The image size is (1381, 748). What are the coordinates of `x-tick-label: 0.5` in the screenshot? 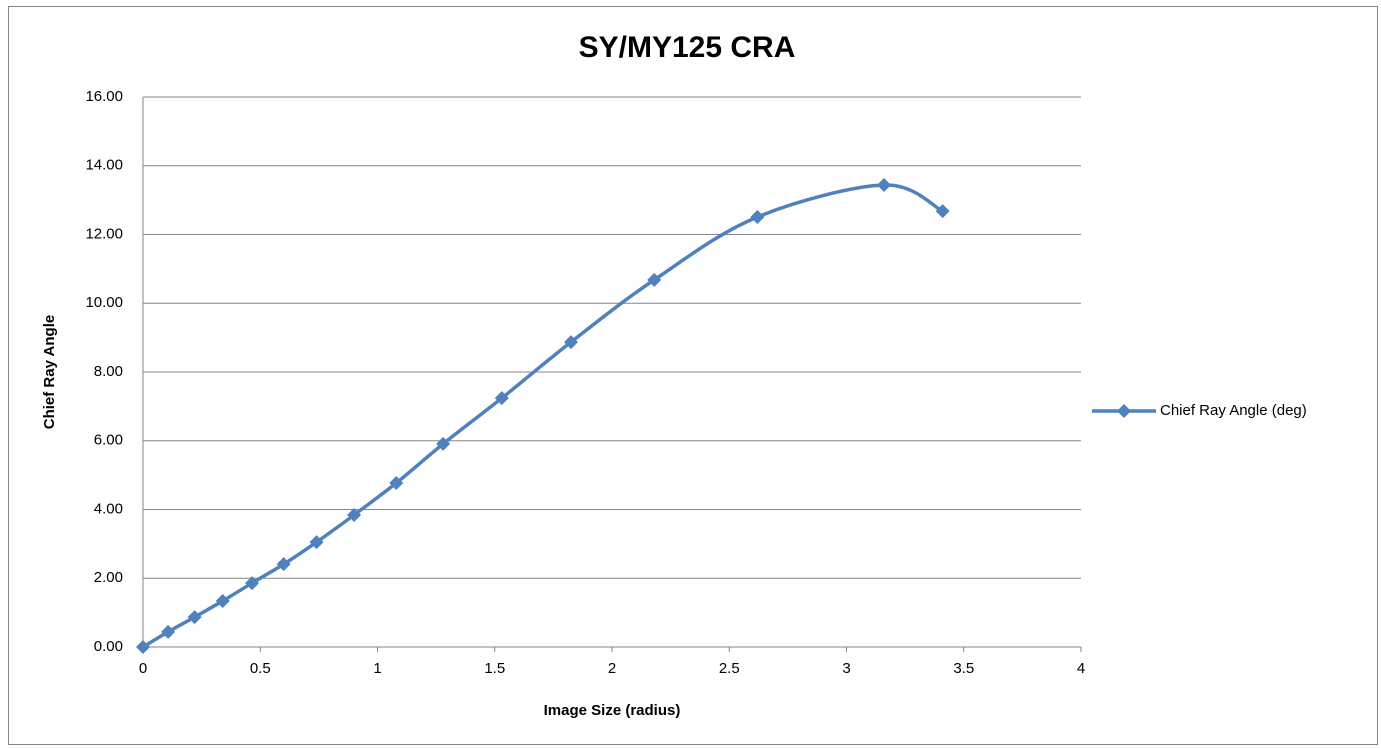 It's located at (260, 668).